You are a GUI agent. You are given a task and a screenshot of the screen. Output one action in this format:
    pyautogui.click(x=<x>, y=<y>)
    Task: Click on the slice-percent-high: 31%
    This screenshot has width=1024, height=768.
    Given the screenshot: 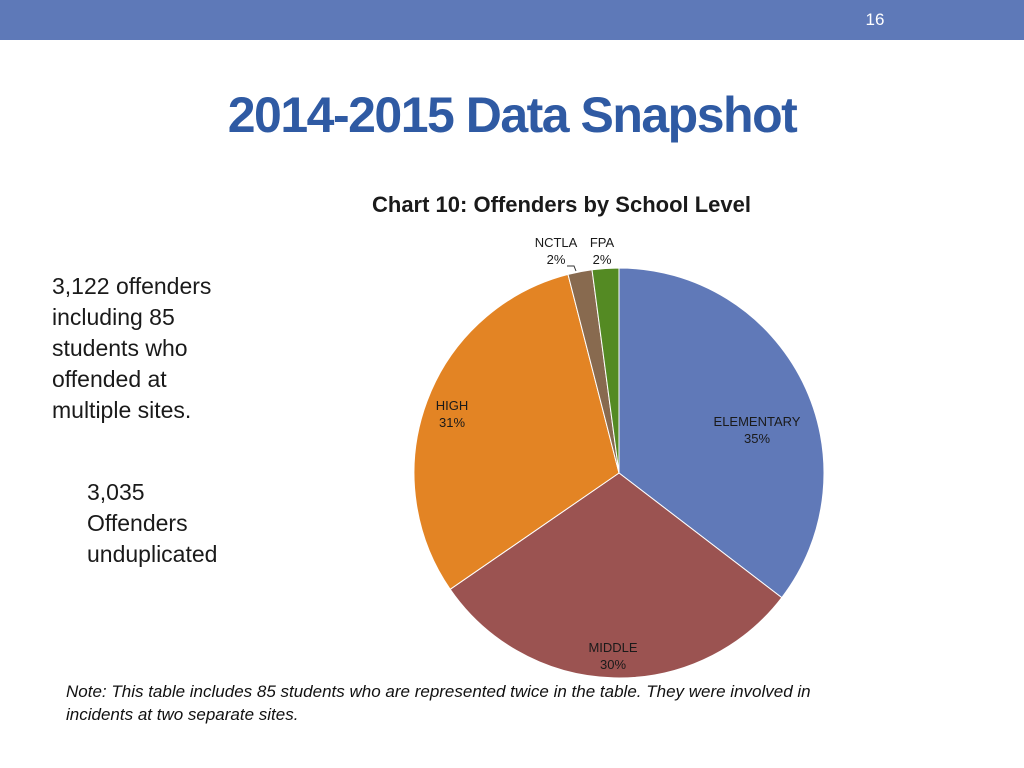 What is the action you would take?
    pyautogui.click(x=452, y=422)
    